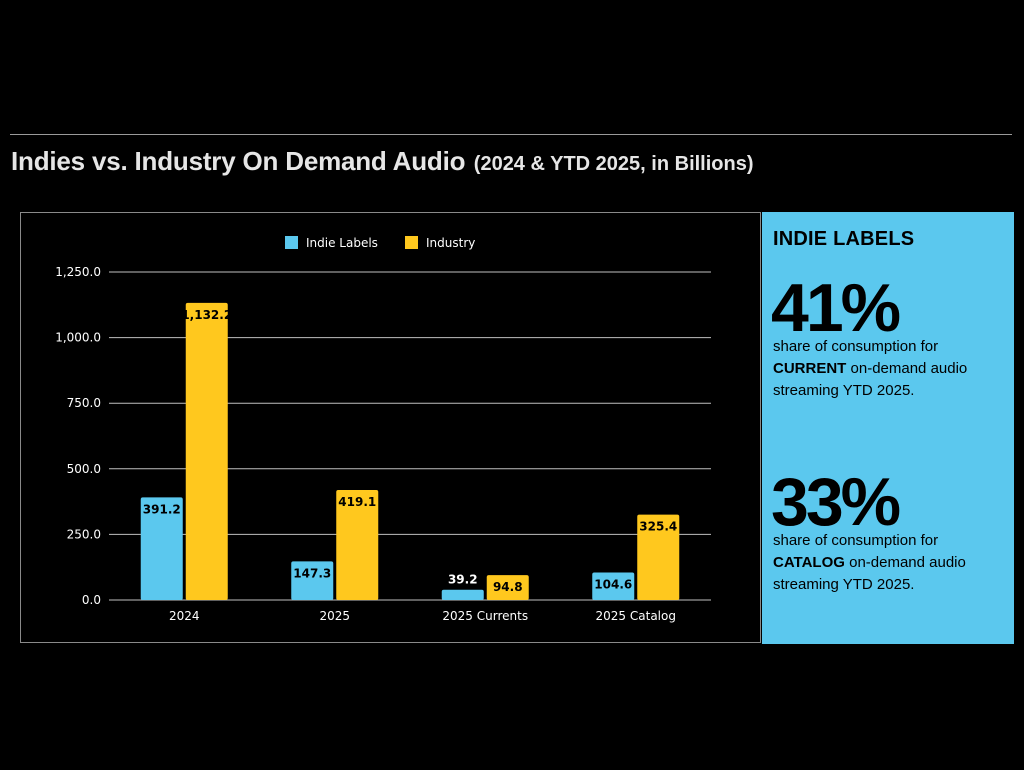 The height and width of the screenshot is (770, 1024). What do you see at coordinates (450, 243) in the screenshot?
I see `legend-label: Industry` at bounding box center [450, 243].